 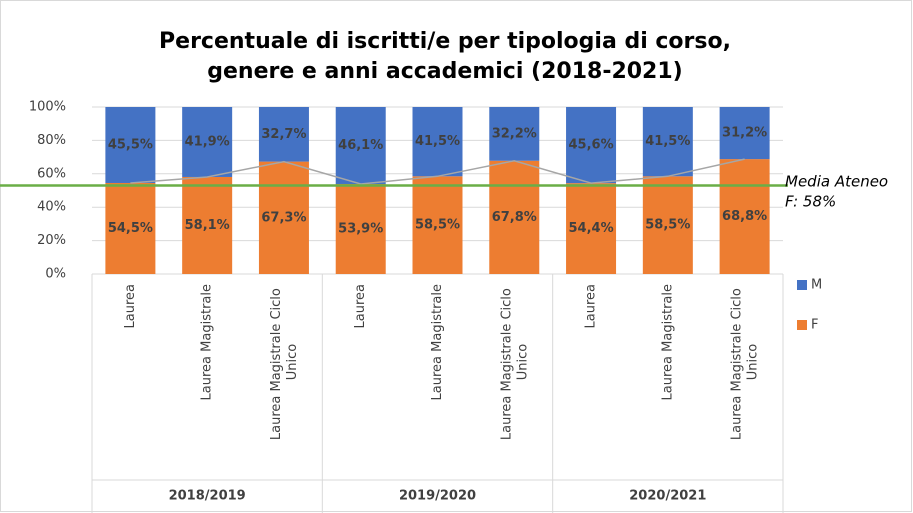 I want to click on value-label: 54,5%, so click(x=130, y=228).